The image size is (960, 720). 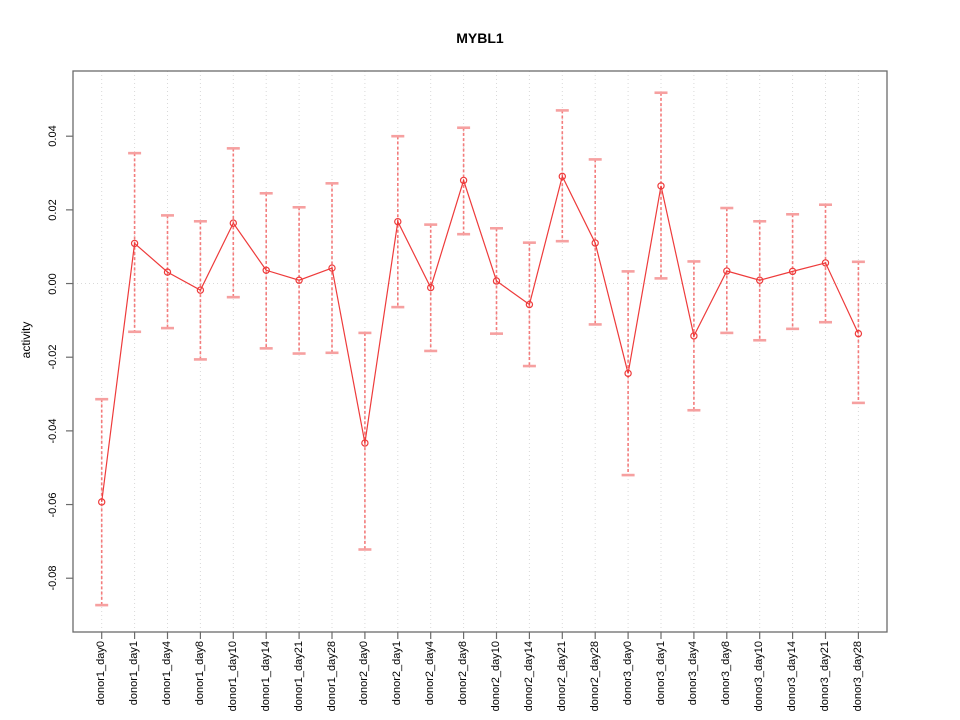 I want to click on x-tick-label: donor2_day14, so click(x=528, y=676).